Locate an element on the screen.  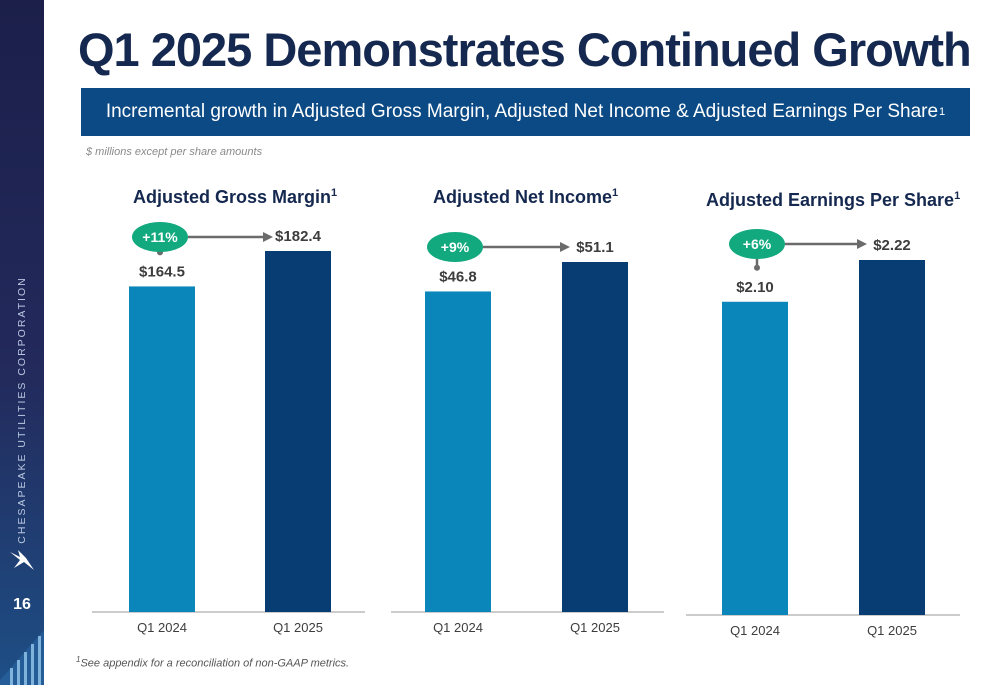
sidebar: CHESAPEAKE UTILITIES CORPORATION 16 is located at coordinates (22, 342).